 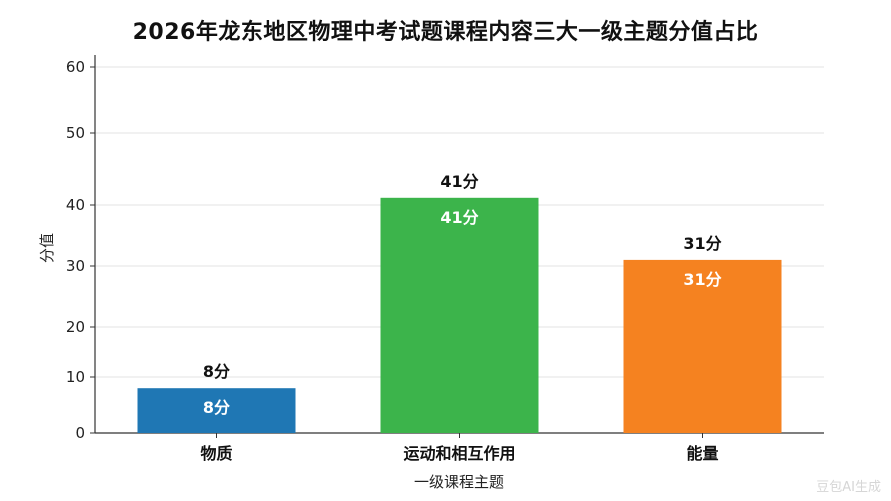 I want to click on chart-title: 2026年龙东地区物理中考试题课程内容三大一级主题分值占比, so click(x=445, y=32).